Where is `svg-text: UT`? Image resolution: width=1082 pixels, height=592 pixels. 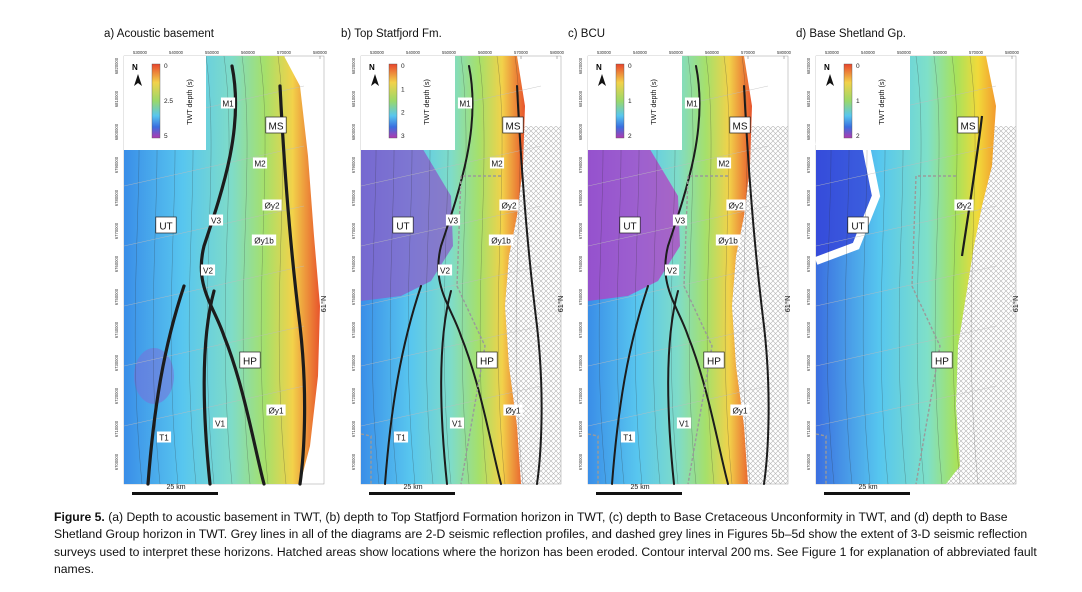 svg-text: UT is located at coordinates (629, 226).